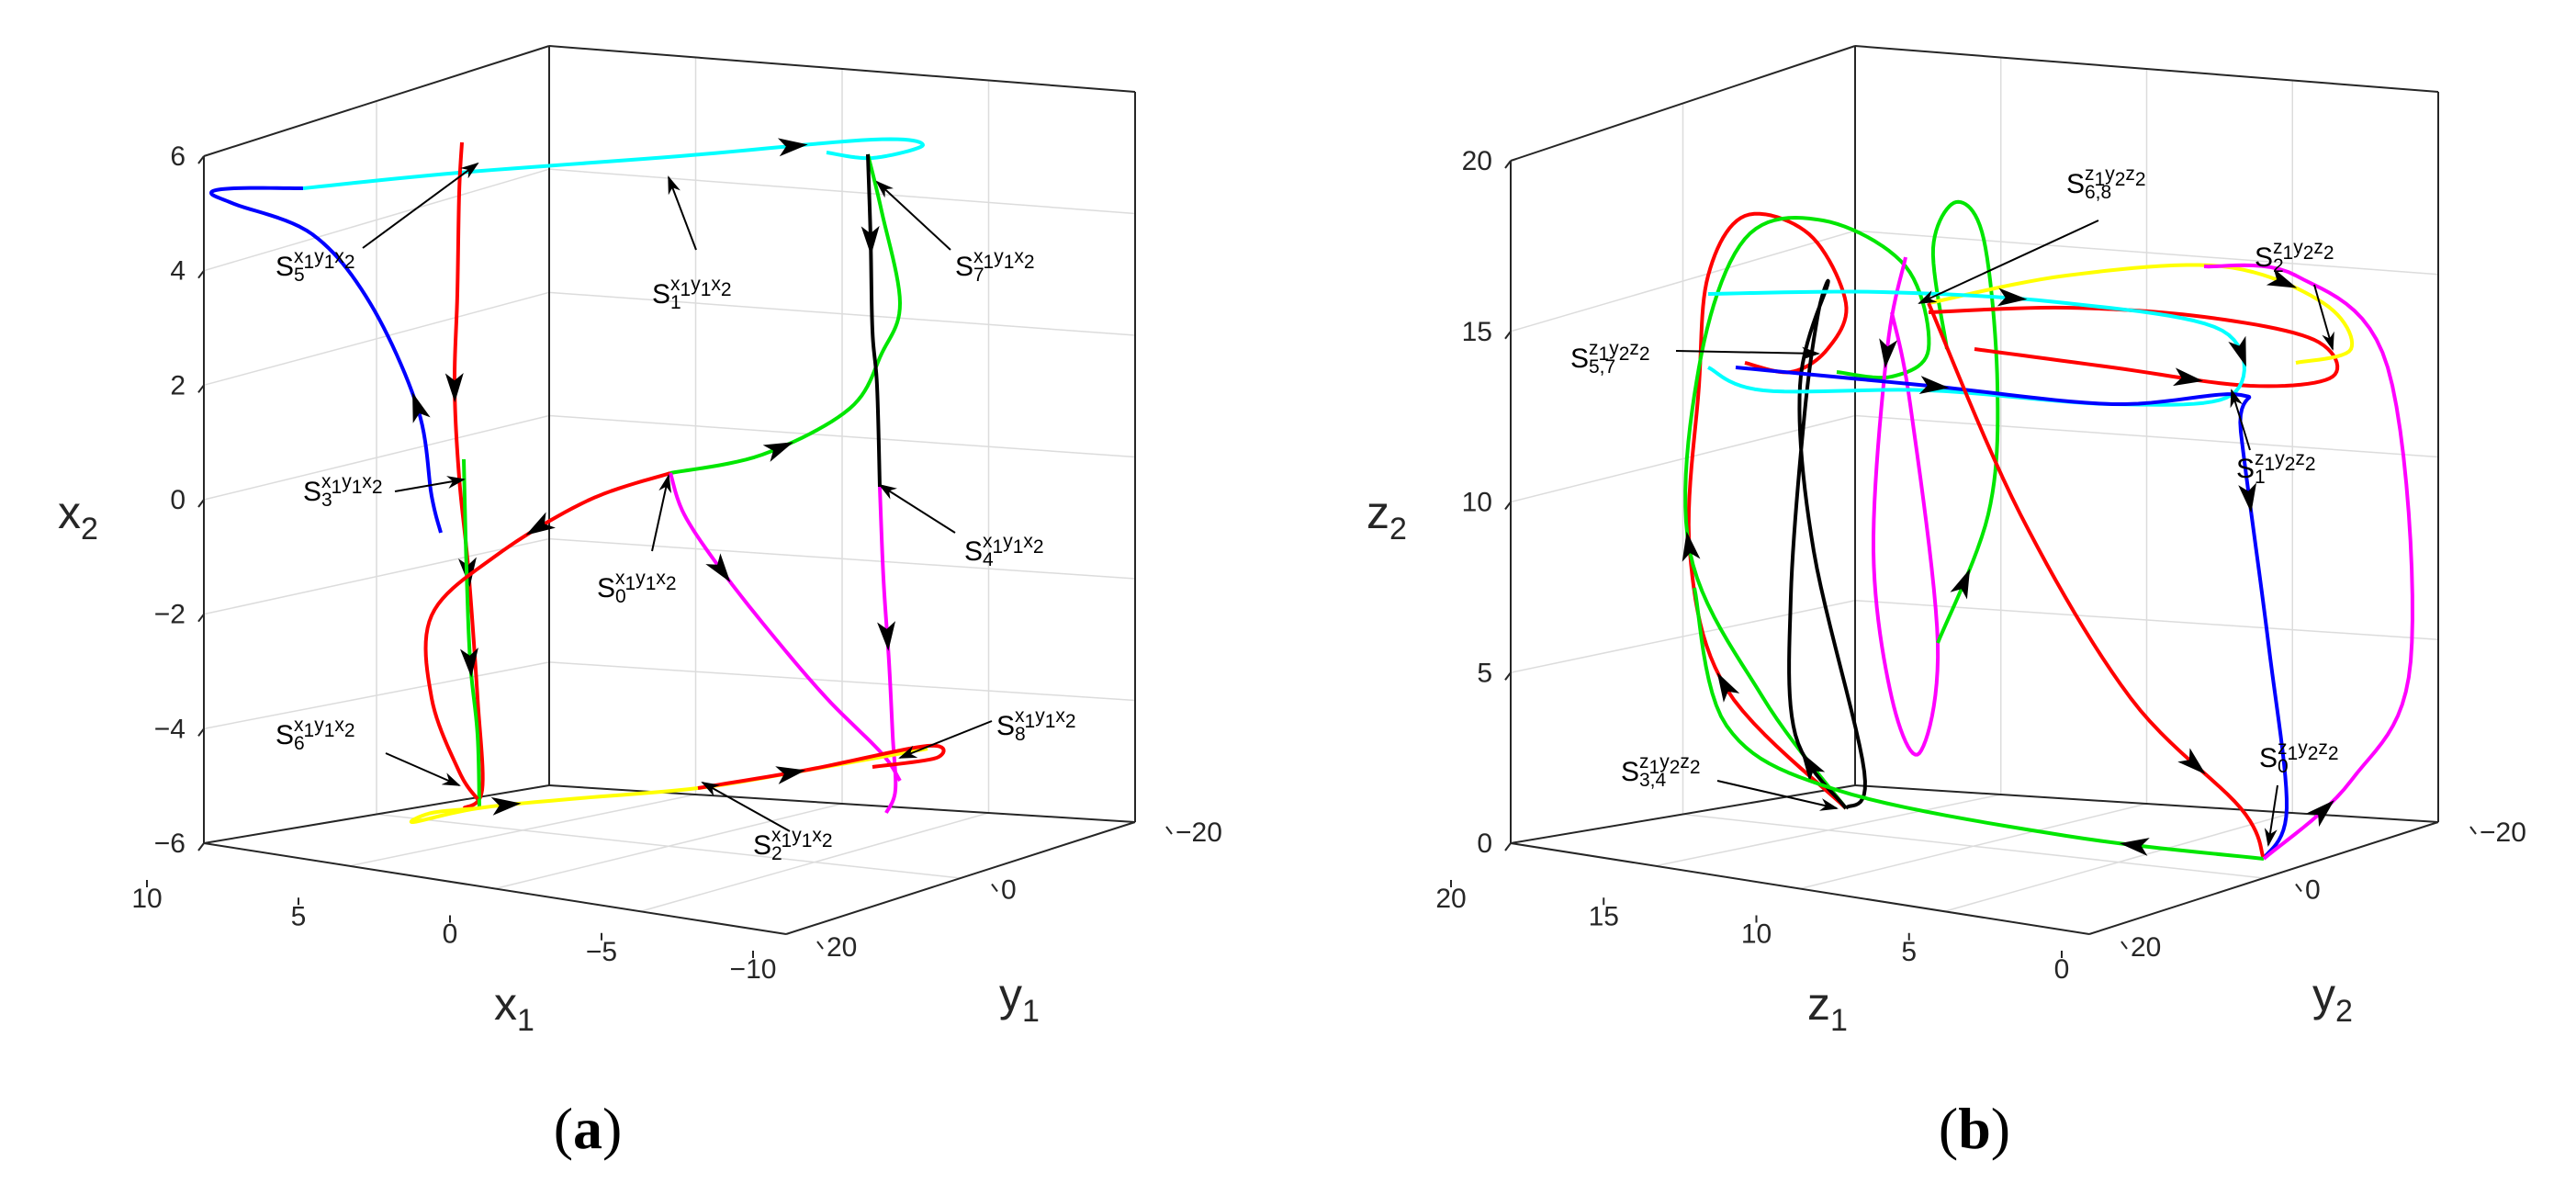 This screenshot has height=1195, width=2576. I want to click on annotation-label: Sx1y1x2 7, so click(995, 266).